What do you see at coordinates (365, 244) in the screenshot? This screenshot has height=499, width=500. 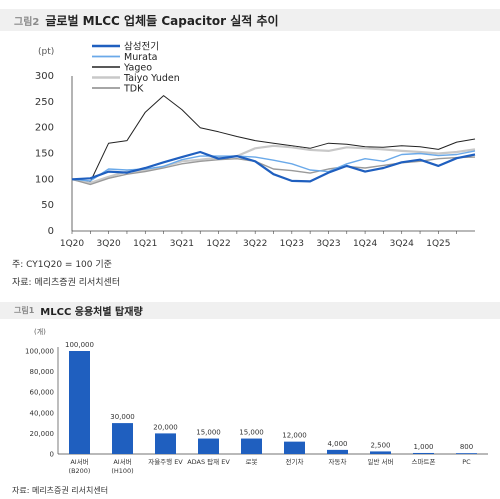 I see `x-tick-label: 1Q24` at bounding box center [365, 244].